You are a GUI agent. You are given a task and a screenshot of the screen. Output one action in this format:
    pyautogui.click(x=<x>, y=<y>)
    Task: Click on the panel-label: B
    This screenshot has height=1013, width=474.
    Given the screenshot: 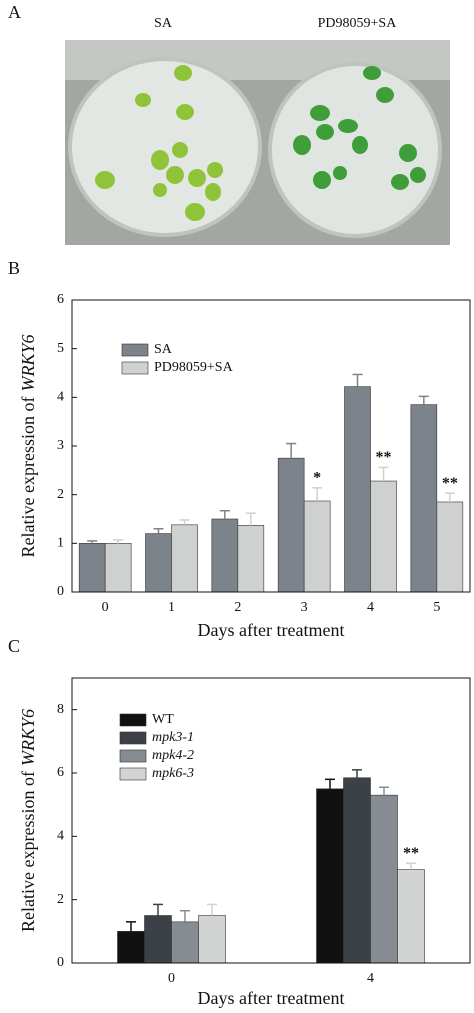 What is the action you would take?
    pyautogui.click(x=14, y=268)
    